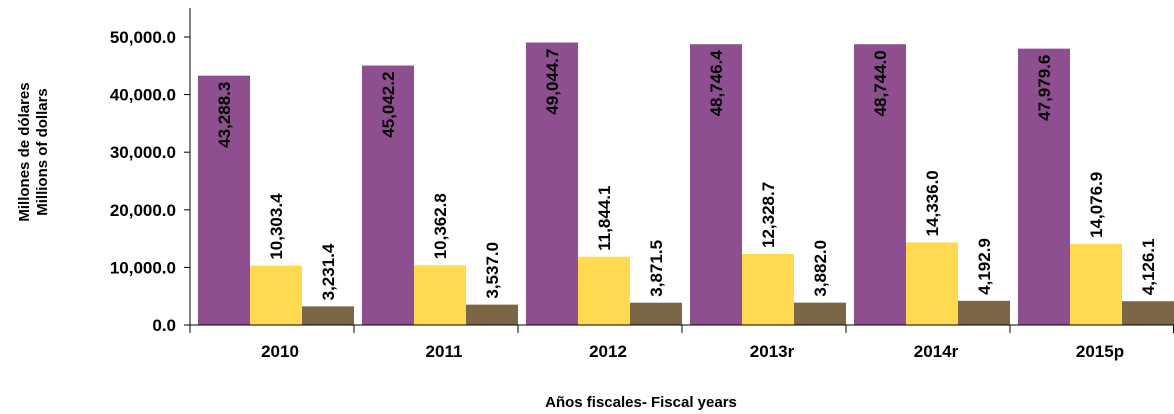 The width and height of the screenshot is (1174, 414). What do you see at coordinates (880, 83) in the screenshot?
I see `value-label-2014r-series-1: 48,744.0` at bounding box center [880, 83].